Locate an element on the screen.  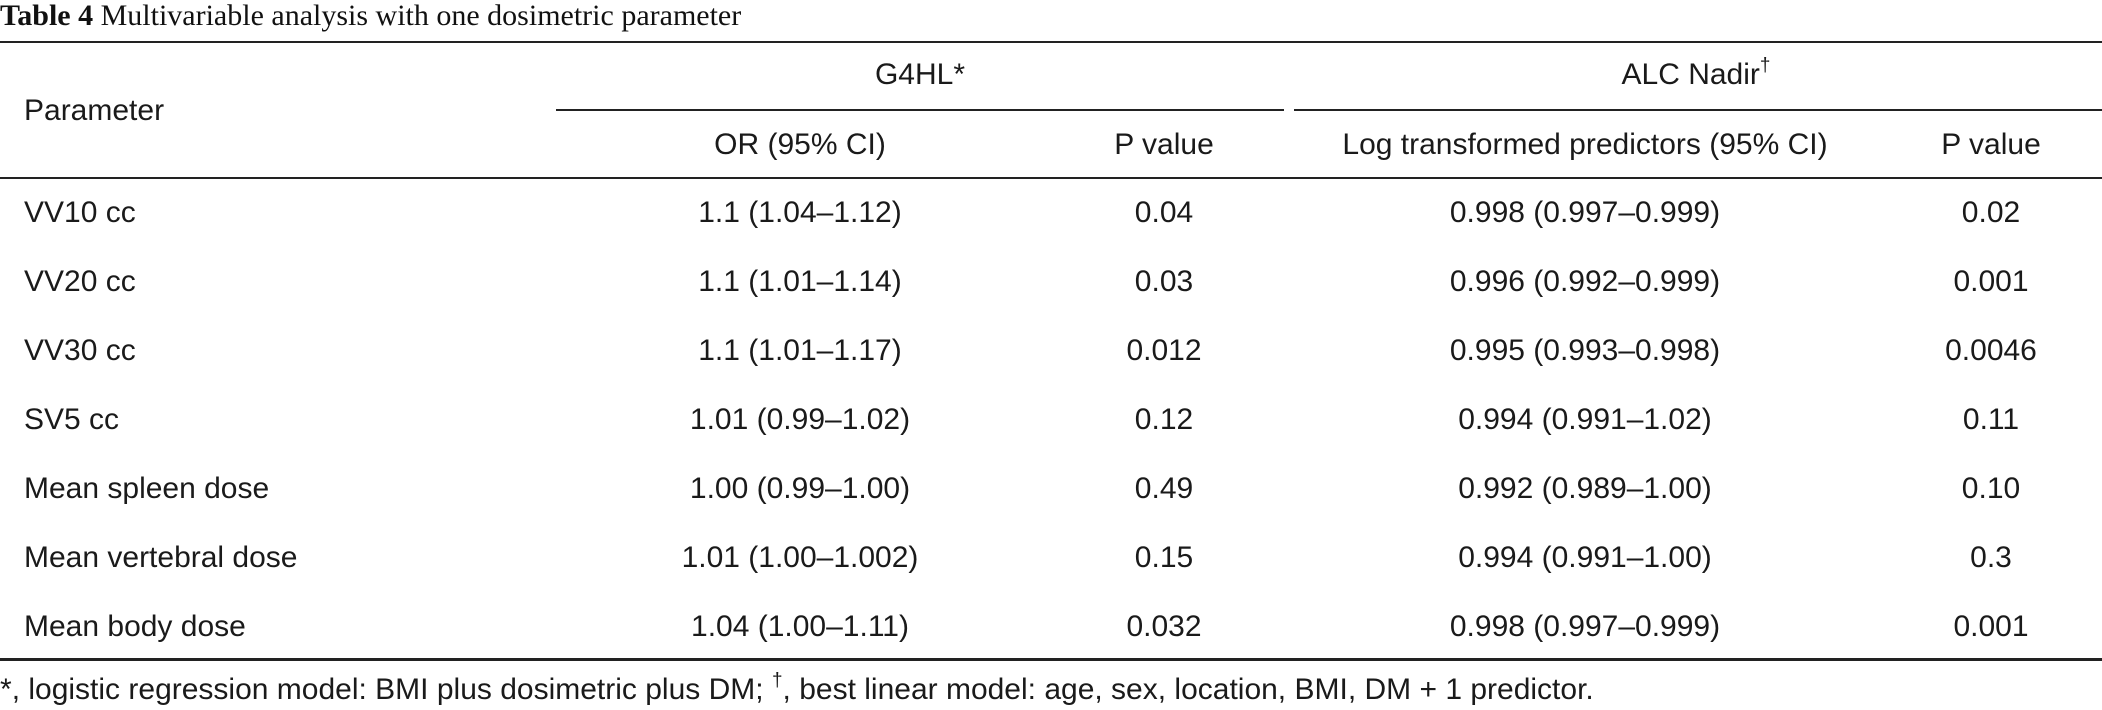
row-parameter: VV20 cc is located at coordinates (80, 281).